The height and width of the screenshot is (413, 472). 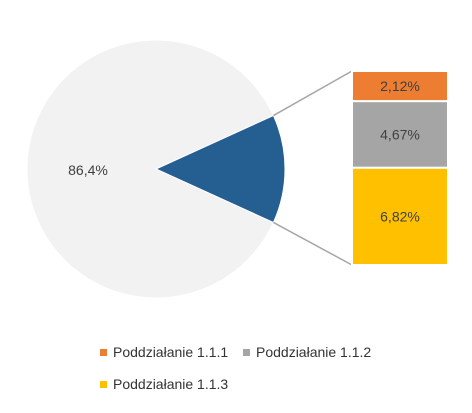 What do you see at coordinates (313, 243) in the screenshot?
I see `connector-line-bottom` at bounding box center [313, 243].